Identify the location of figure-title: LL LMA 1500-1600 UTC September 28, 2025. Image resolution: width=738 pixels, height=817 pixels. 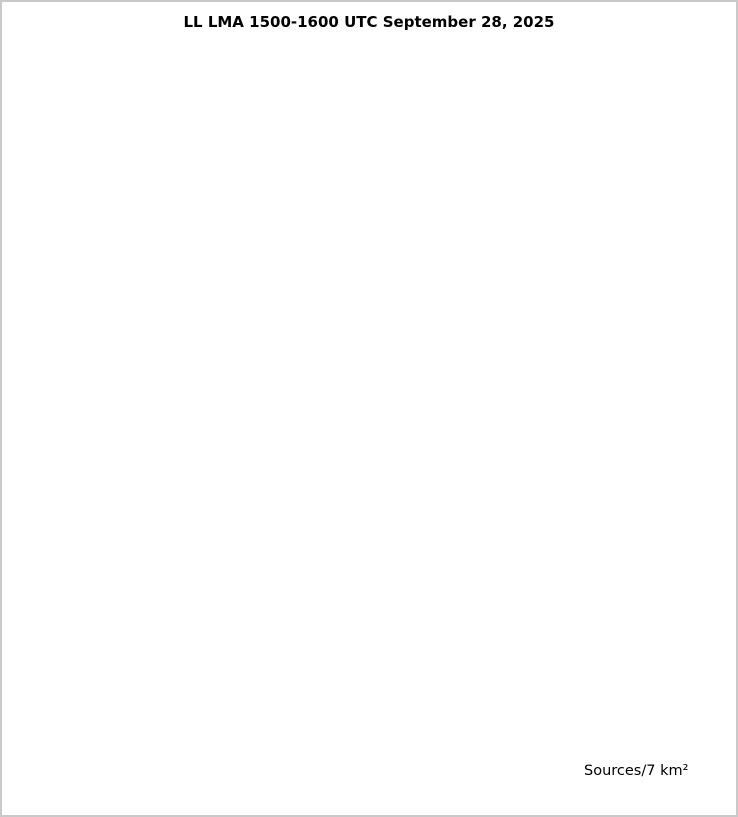
(369, 22).